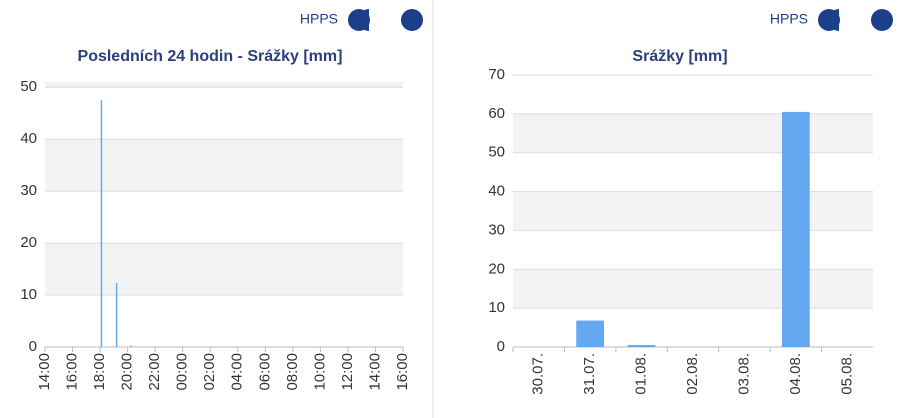 This screenshot has height=418, width=900. What do you see at coordinates (692, 374) in the screenshot?
I see `x-tick-label: 02.08.` at bounding box center [692, 374].